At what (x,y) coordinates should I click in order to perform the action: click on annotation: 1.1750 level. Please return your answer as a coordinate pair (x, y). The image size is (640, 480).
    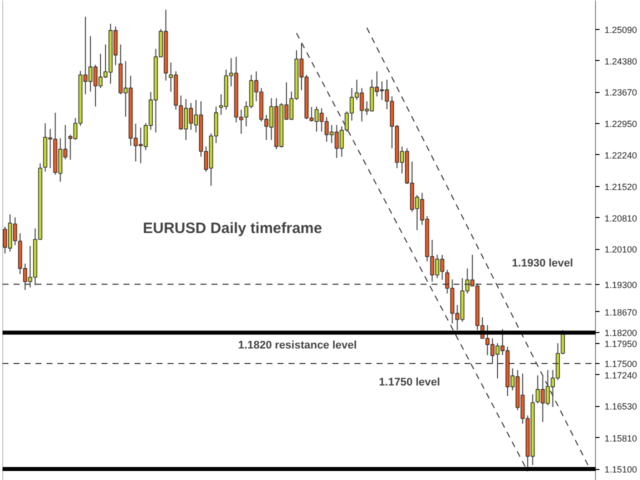
    Looking at the image, I should click on (409, 382).